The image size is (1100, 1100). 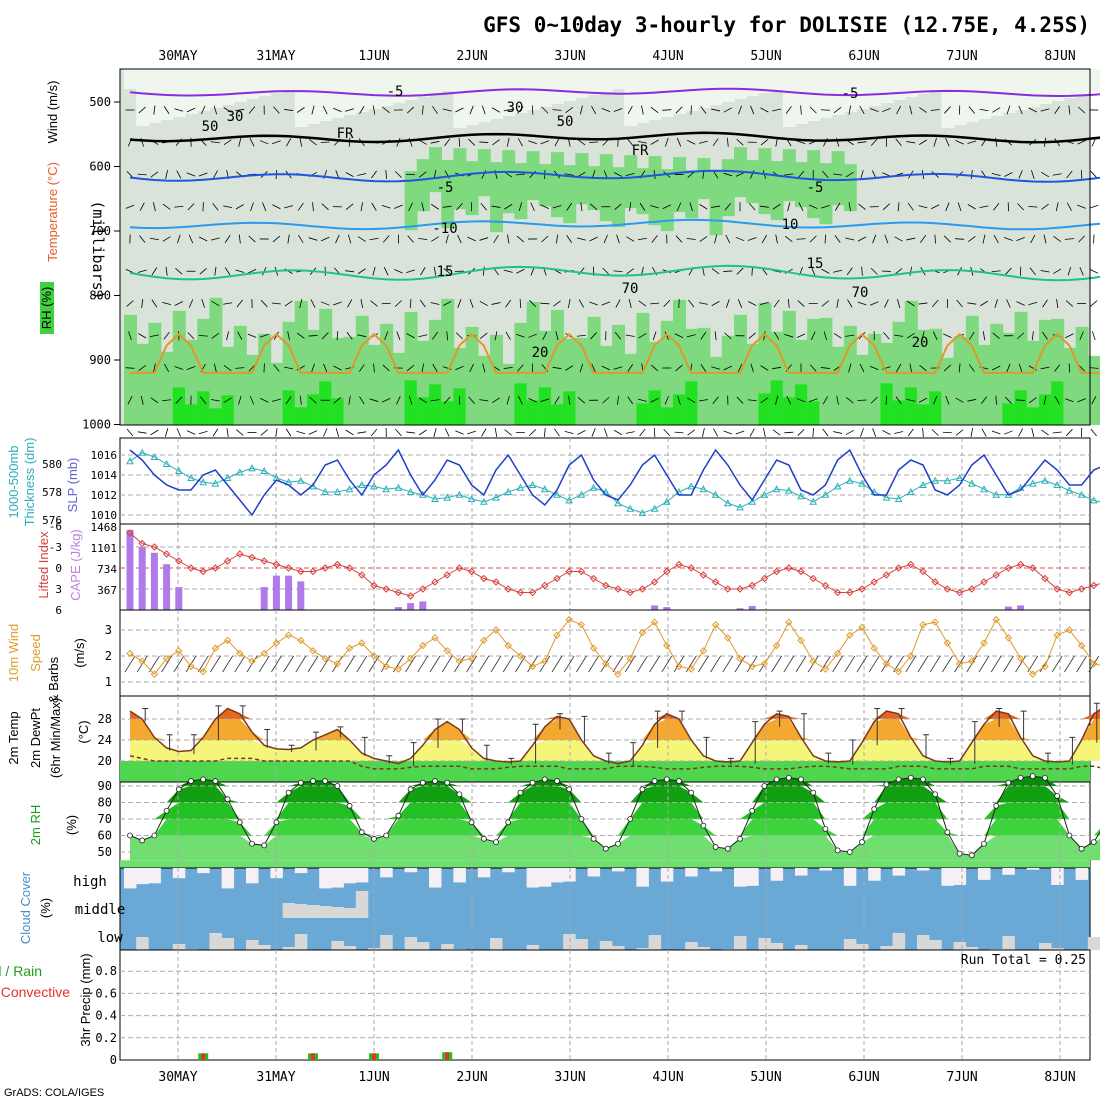 I want to click on rh-layer-mid, so click(x=460, y=179).